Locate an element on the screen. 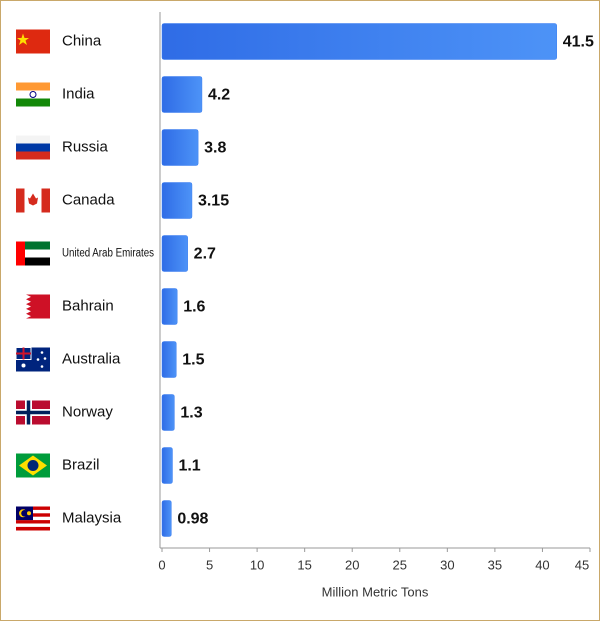  value-label: 41.5 is located at coordinates (578, 42).